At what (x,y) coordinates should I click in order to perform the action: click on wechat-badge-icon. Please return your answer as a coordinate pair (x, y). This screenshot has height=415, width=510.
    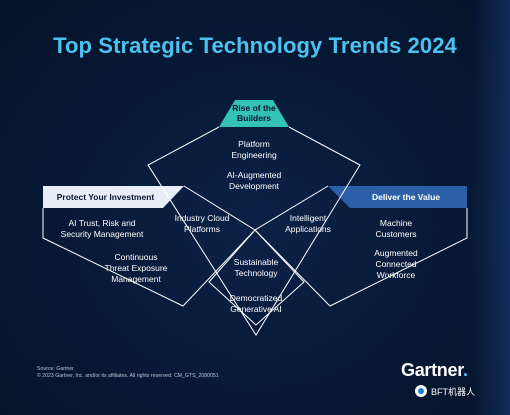
    Looking at the image, I should click on (421, 391).